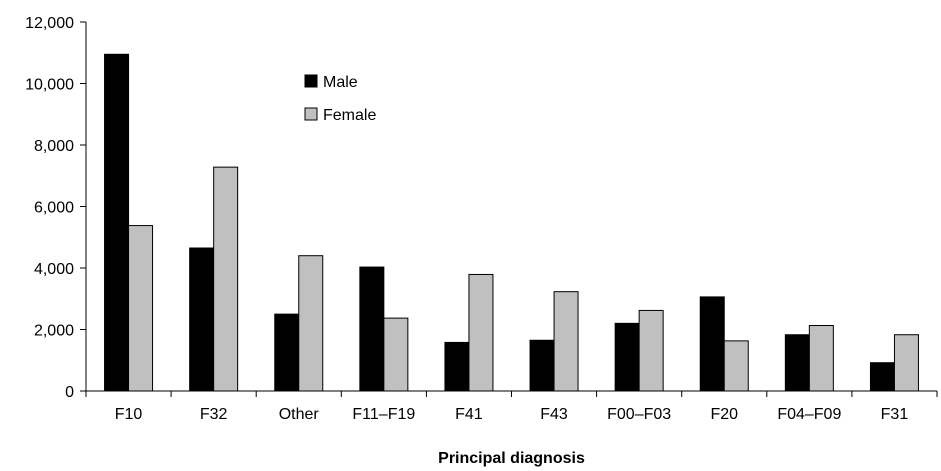 The height and width of the screenshot is (471, 941). I want to click on x-tick-label: F11–F19, so click(383, 414).